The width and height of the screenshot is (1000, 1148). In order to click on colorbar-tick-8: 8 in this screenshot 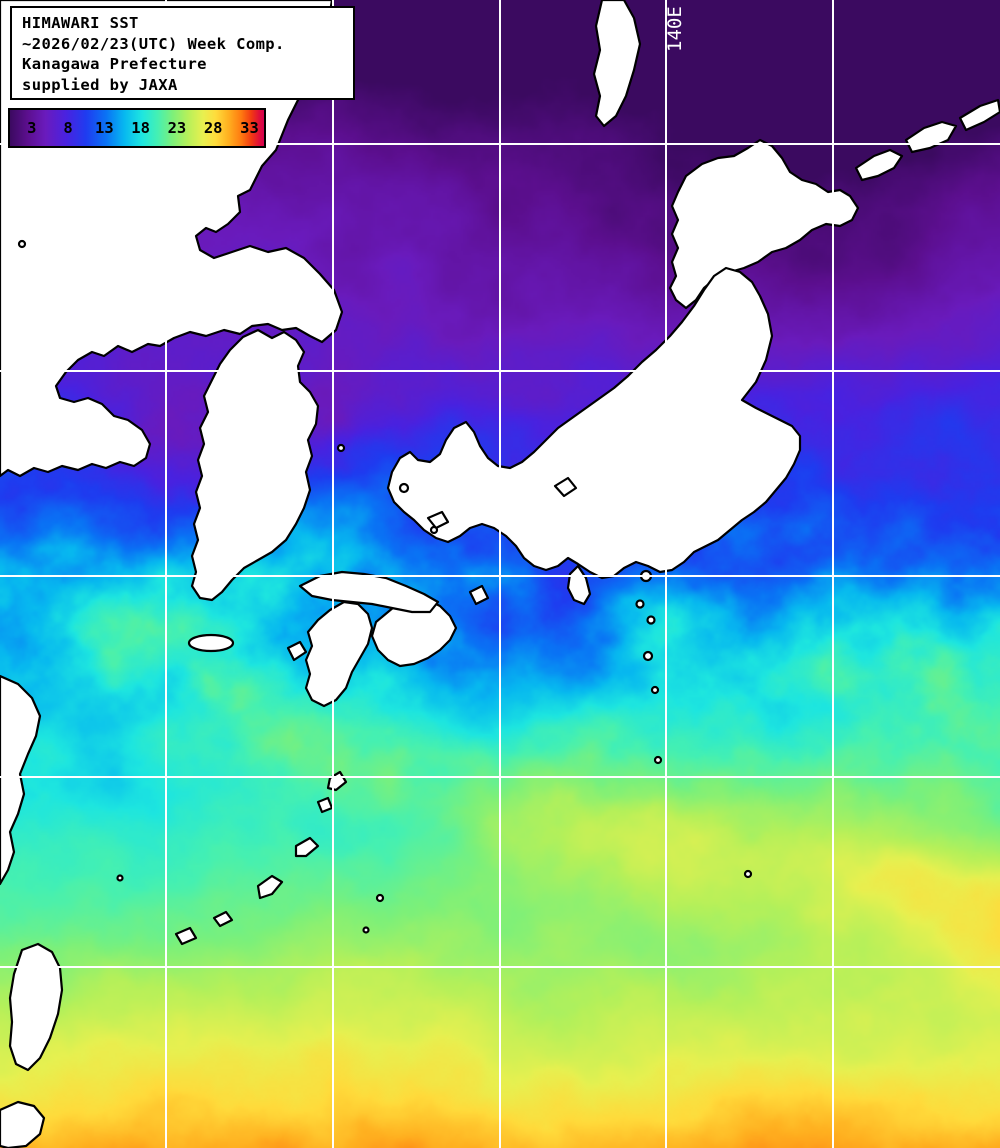, I will do `click(68, 128)`.